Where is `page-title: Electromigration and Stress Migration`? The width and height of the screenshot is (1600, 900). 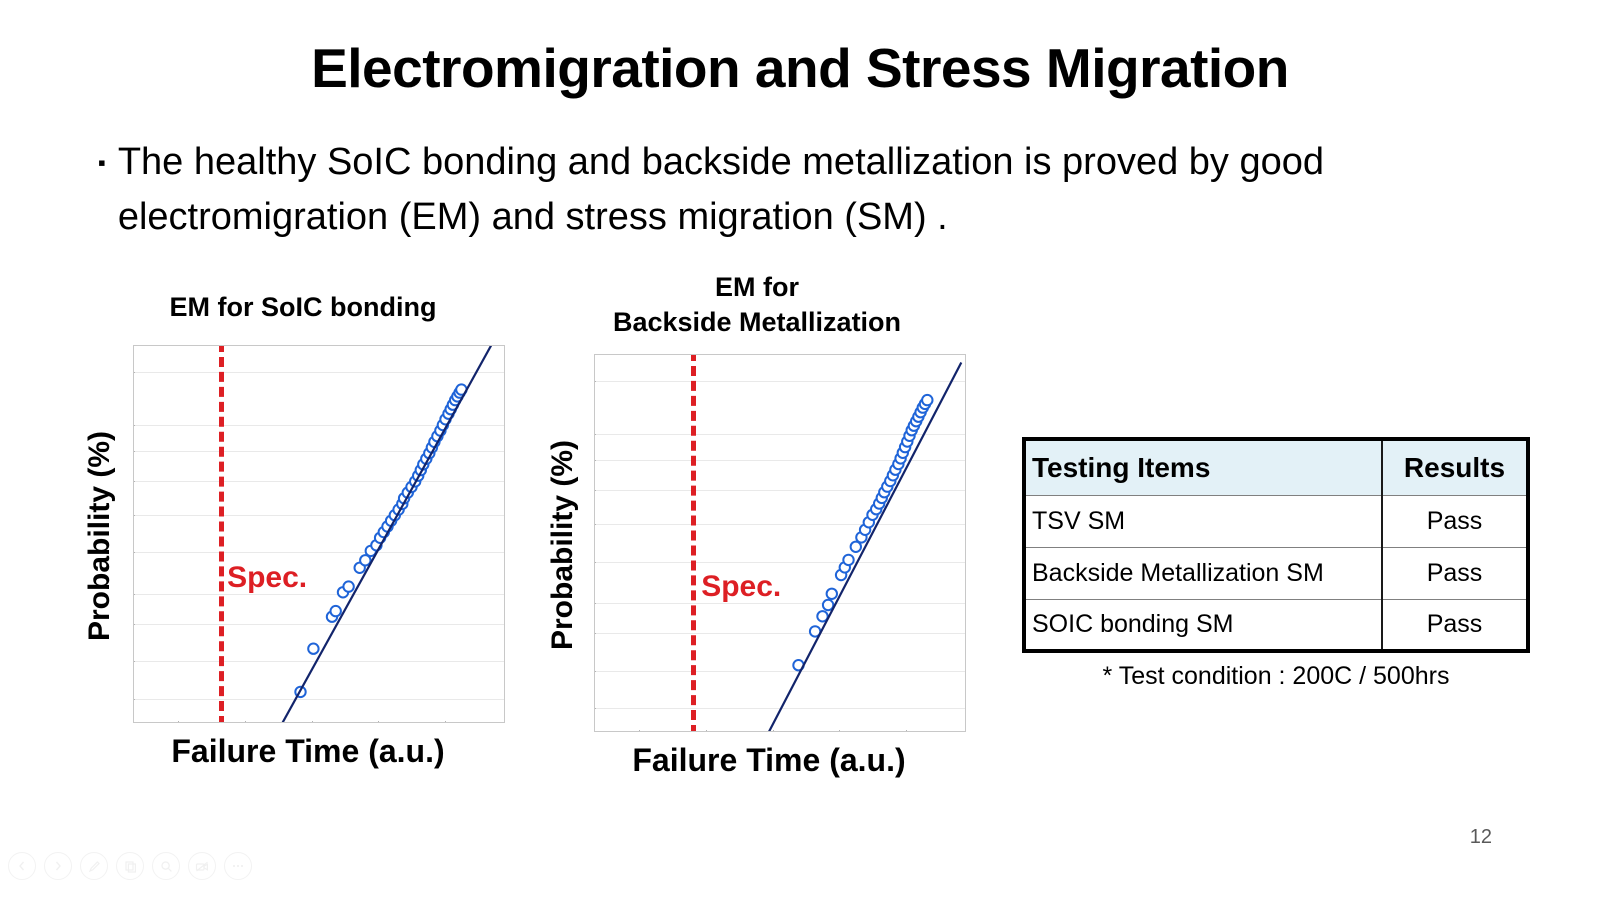 page-title: Electromigration and Stress Migration is located at coordinates (800, 68).